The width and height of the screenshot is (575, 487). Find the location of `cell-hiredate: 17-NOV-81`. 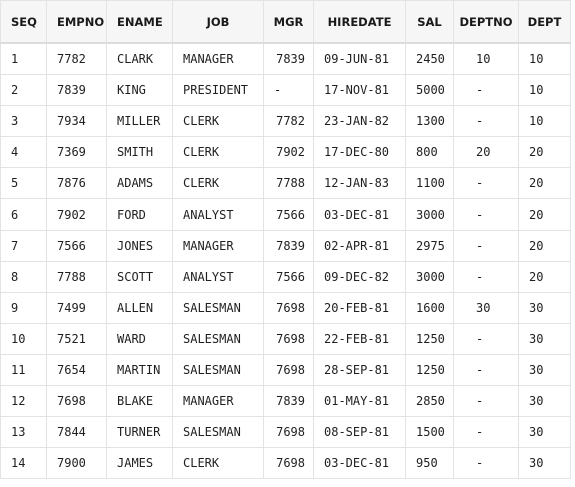

cell-hiredate: 17-NOV-81 is located at coordinates (359, 90).